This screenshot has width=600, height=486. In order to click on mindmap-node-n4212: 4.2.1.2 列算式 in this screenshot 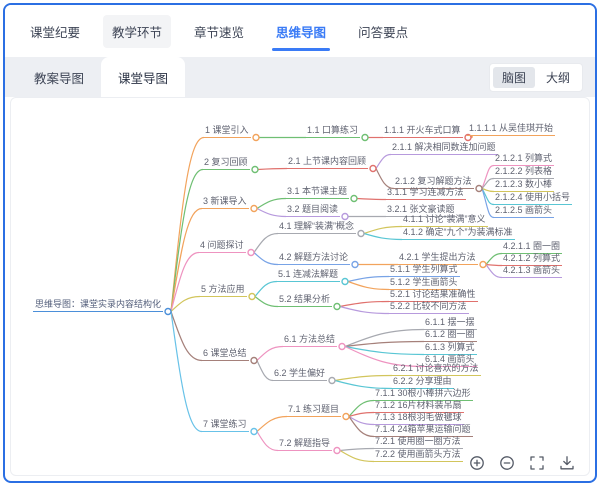, I will do `click(532, 259)`.